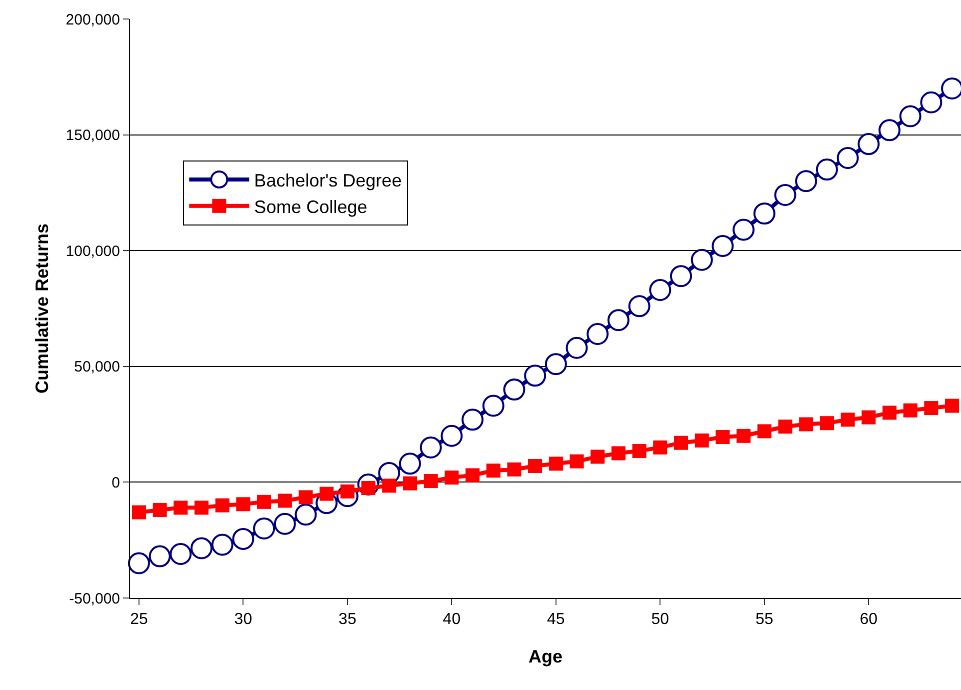  What do you see at coordinates (97, 367) in the screenshot?
I see `y-tick-label: 50,000` at bounding box center [97, 367].